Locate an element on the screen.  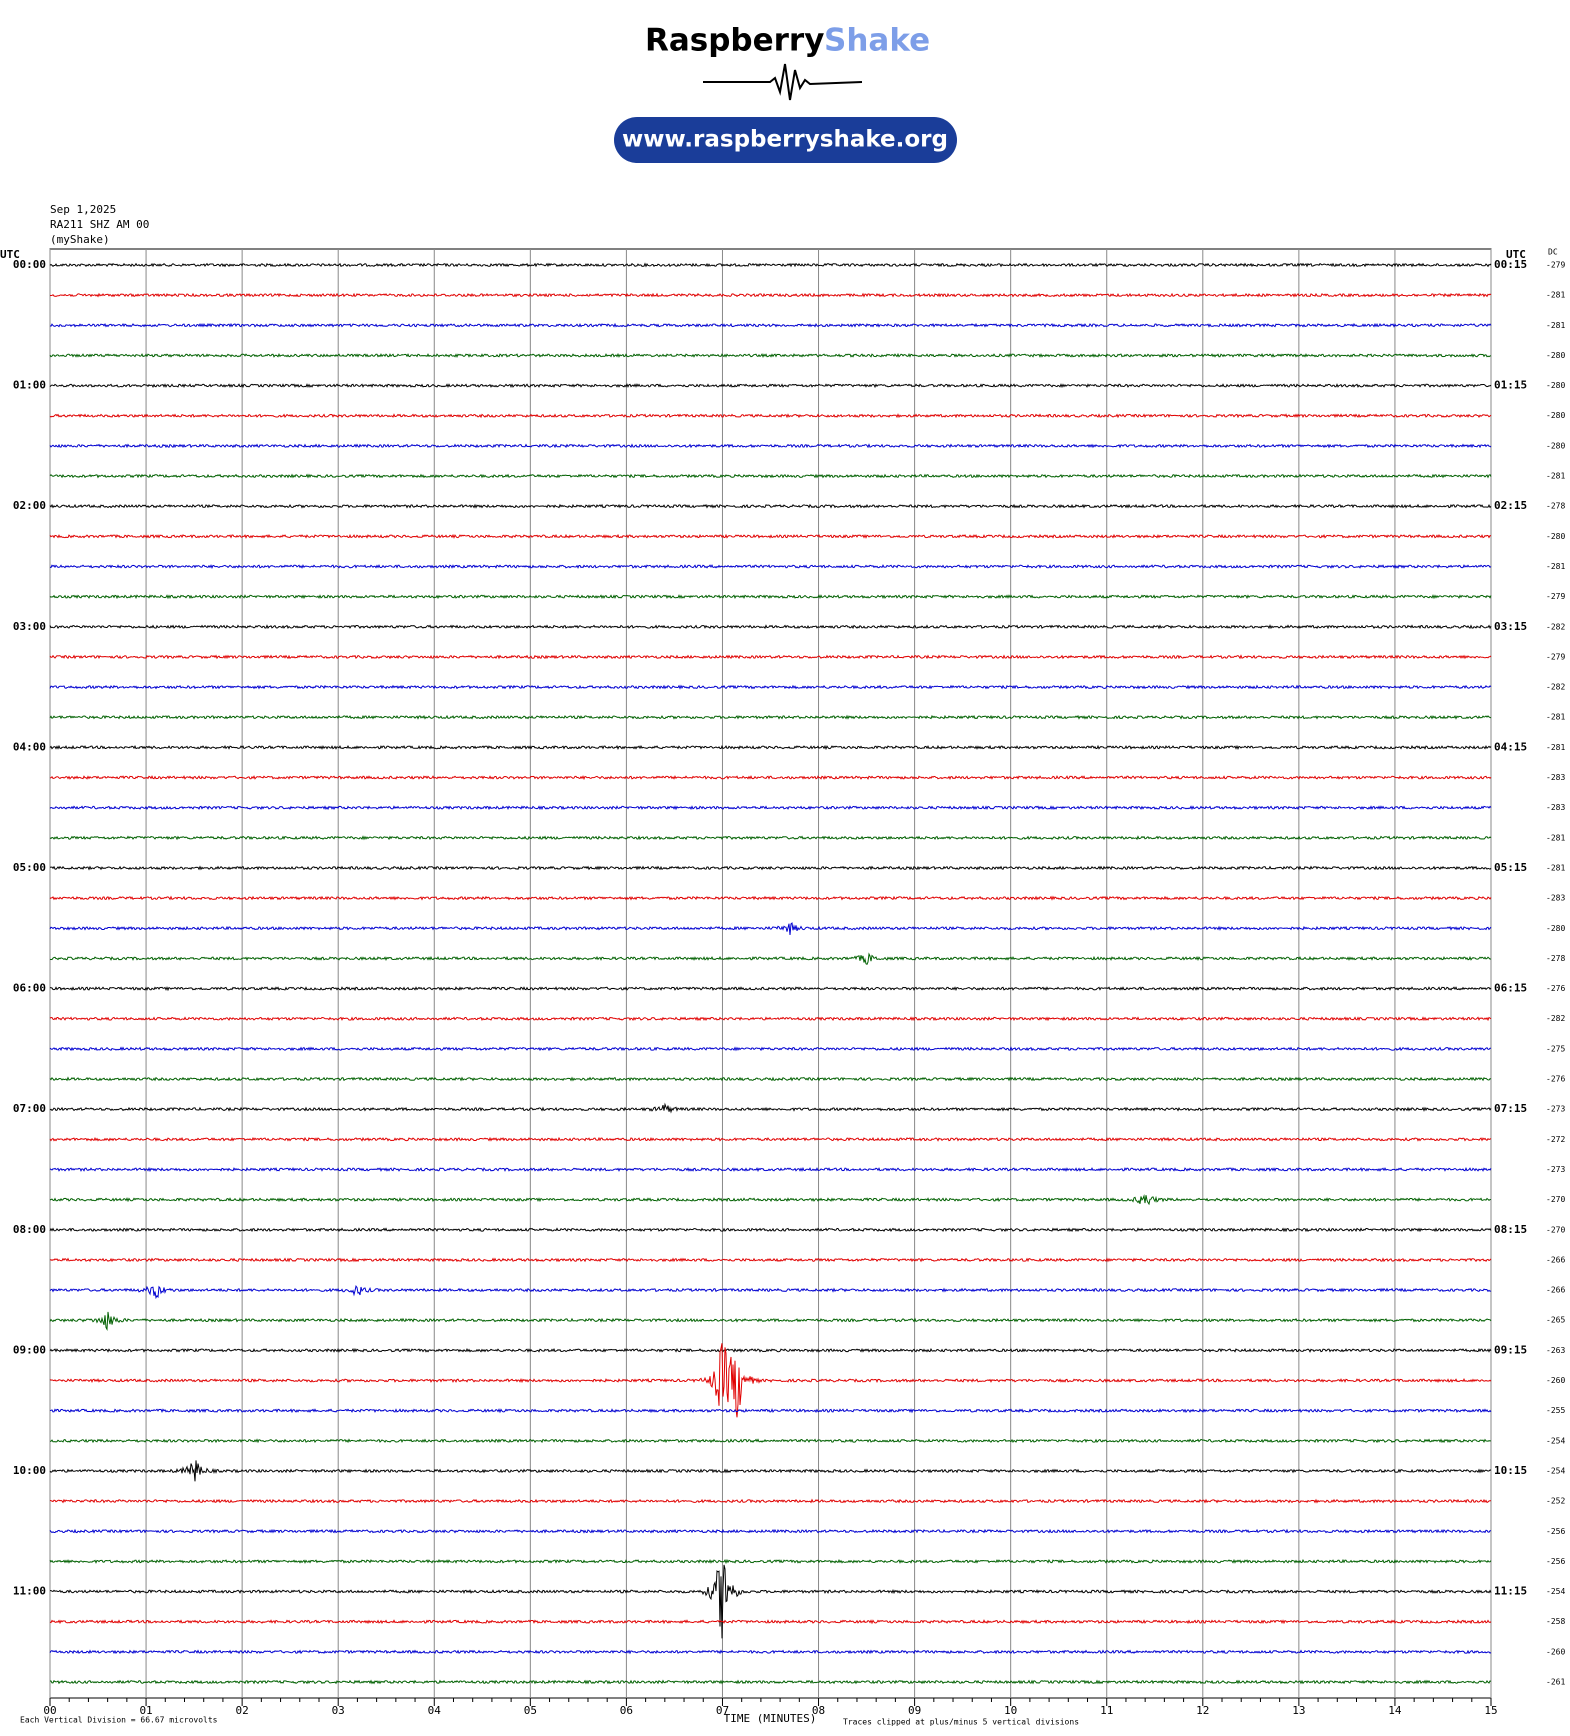
url: www.raspberryshake.org is located at coordinates (785, 140).